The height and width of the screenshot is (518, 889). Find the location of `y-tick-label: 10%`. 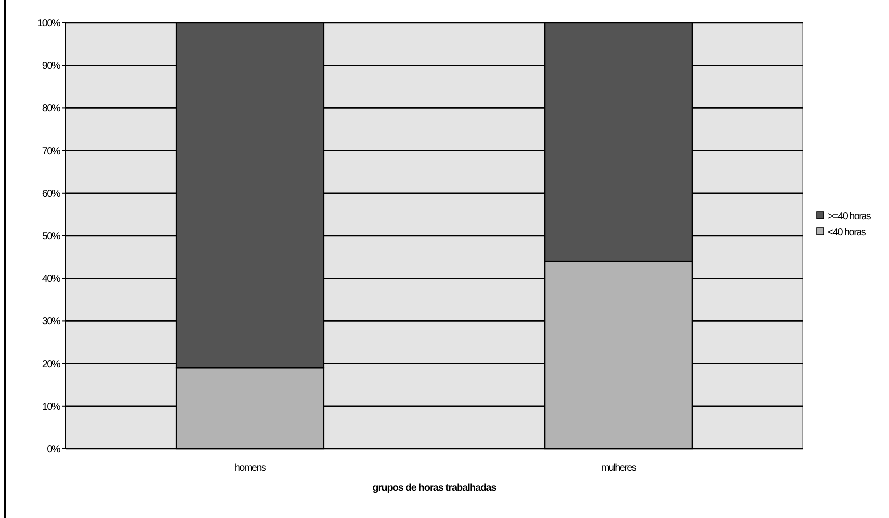

y-tick-label: 10% is located at coordinates (51, 407).